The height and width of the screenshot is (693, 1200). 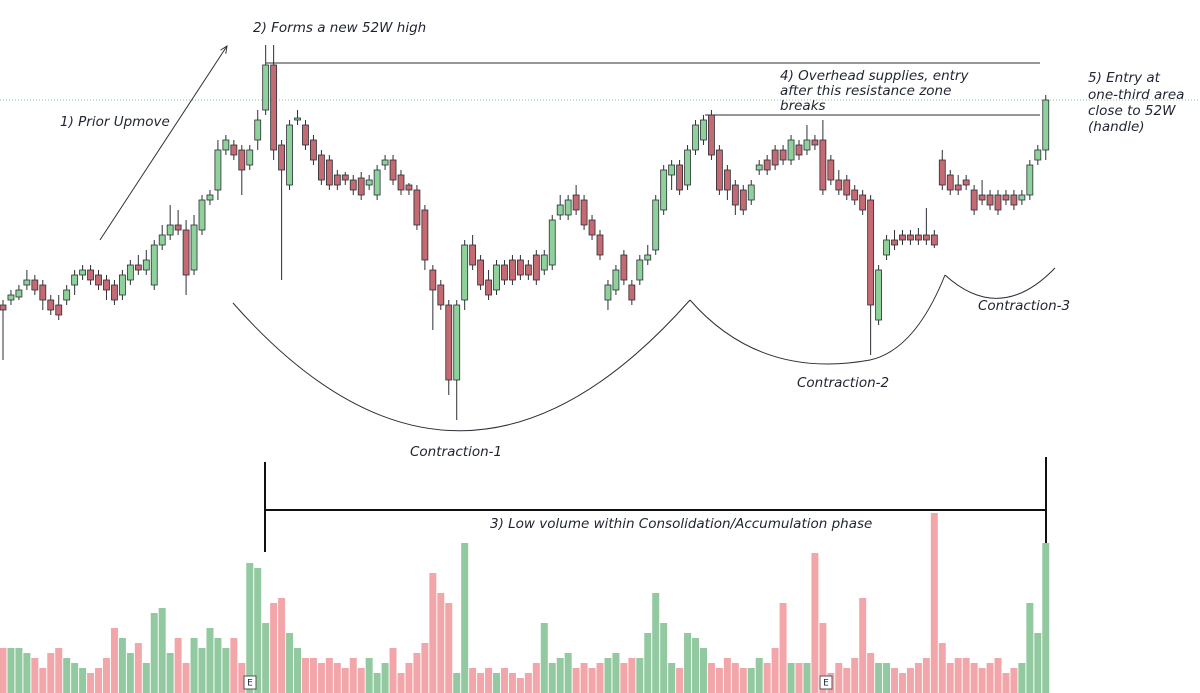 I want to click on earnings-markers: E E, so click(x=538, y=682).